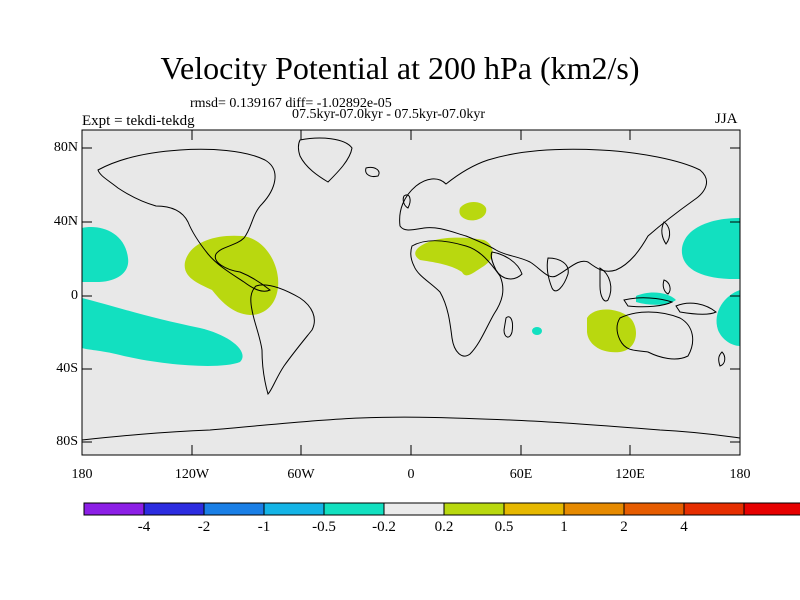 The height and width of the screenshot is (600, 800). Describe the element at coordinates (444, 527) in the screenshot. I see `colorbar-label: 0.2` at that location.